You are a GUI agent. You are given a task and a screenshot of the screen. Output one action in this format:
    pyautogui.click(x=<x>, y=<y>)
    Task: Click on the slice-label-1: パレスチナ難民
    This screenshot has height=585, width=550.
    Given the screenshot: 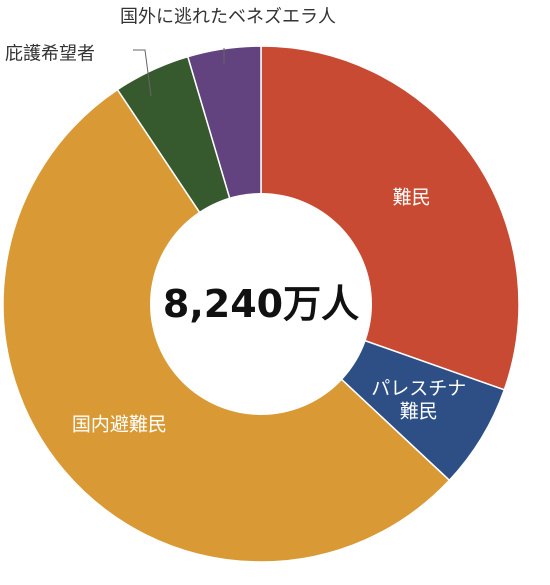 What is the action you would take?
    pyautogui.click(x=418, y=399)
    